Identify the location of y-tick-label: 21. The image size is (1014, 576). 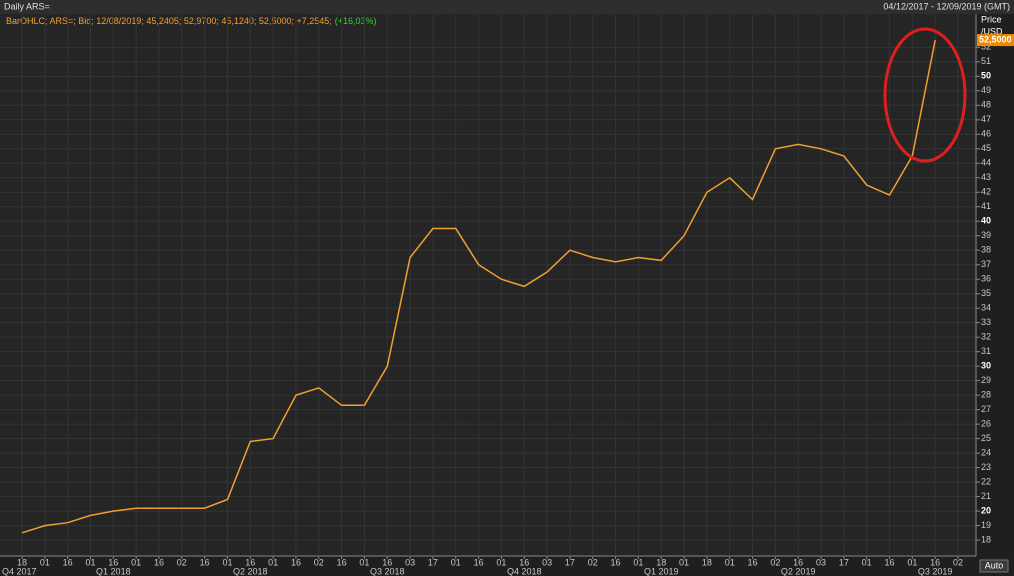
(986, 496).